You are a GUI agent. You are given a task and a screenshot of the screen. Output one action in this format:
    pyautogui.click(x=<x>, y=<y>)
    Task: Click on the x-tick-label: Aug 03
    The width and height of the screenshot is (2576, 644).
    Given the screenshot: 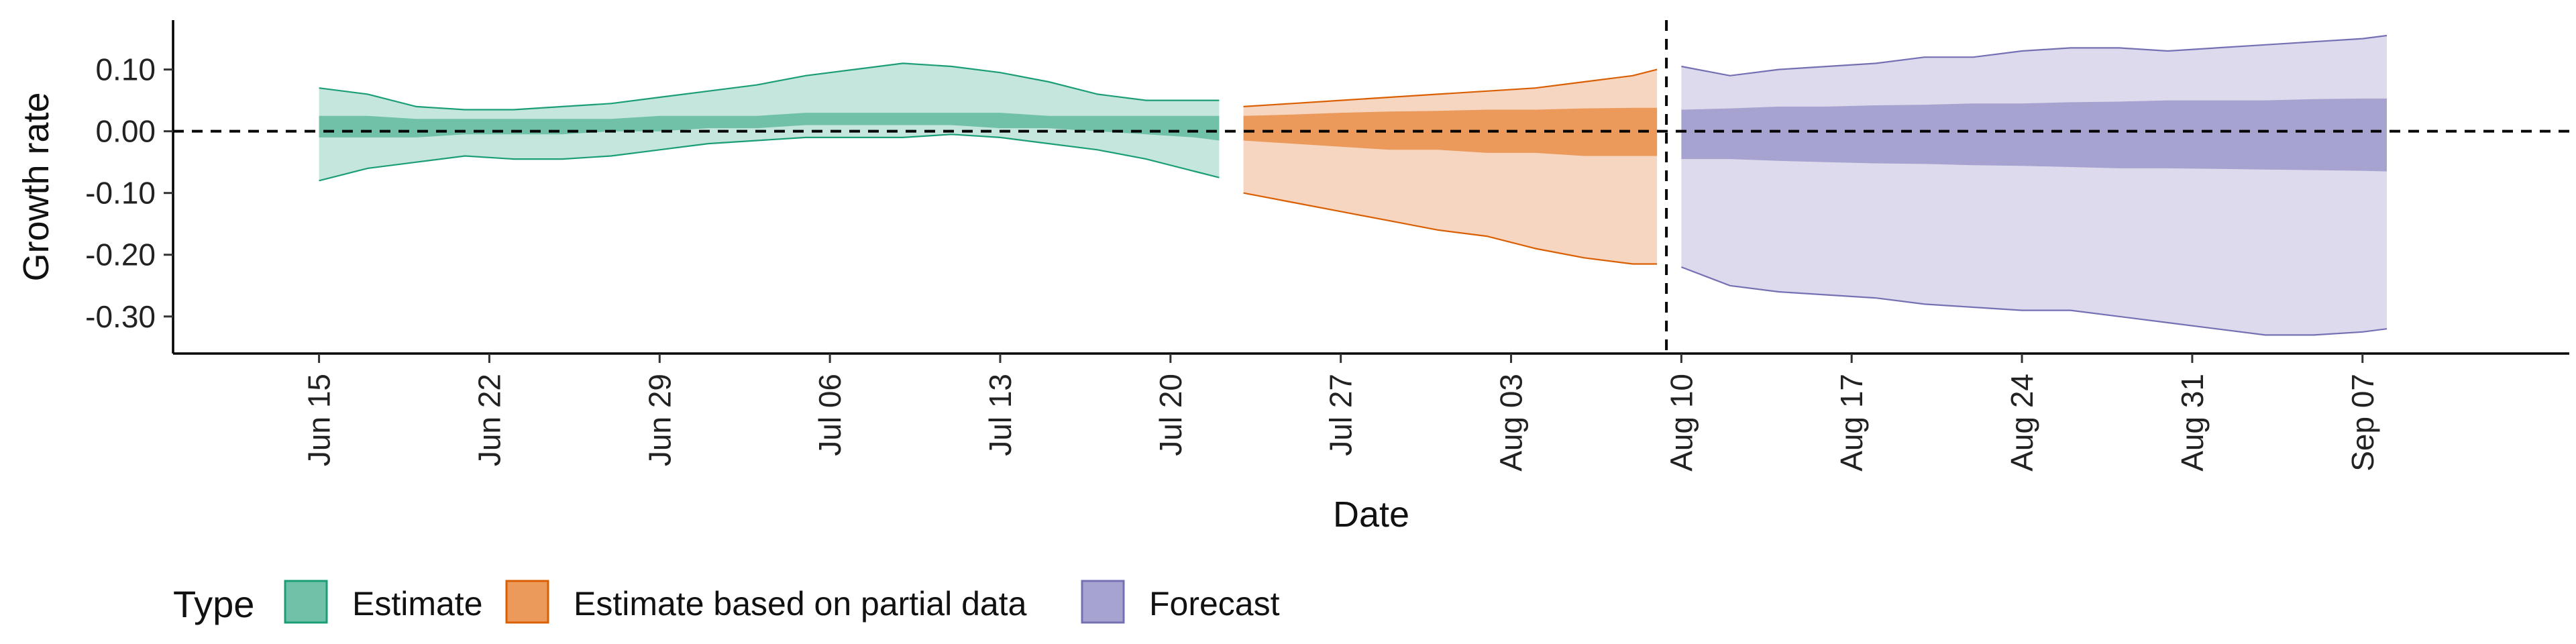 What is the action you would take?
    pyautogui.click(x=1511, y=423)
    